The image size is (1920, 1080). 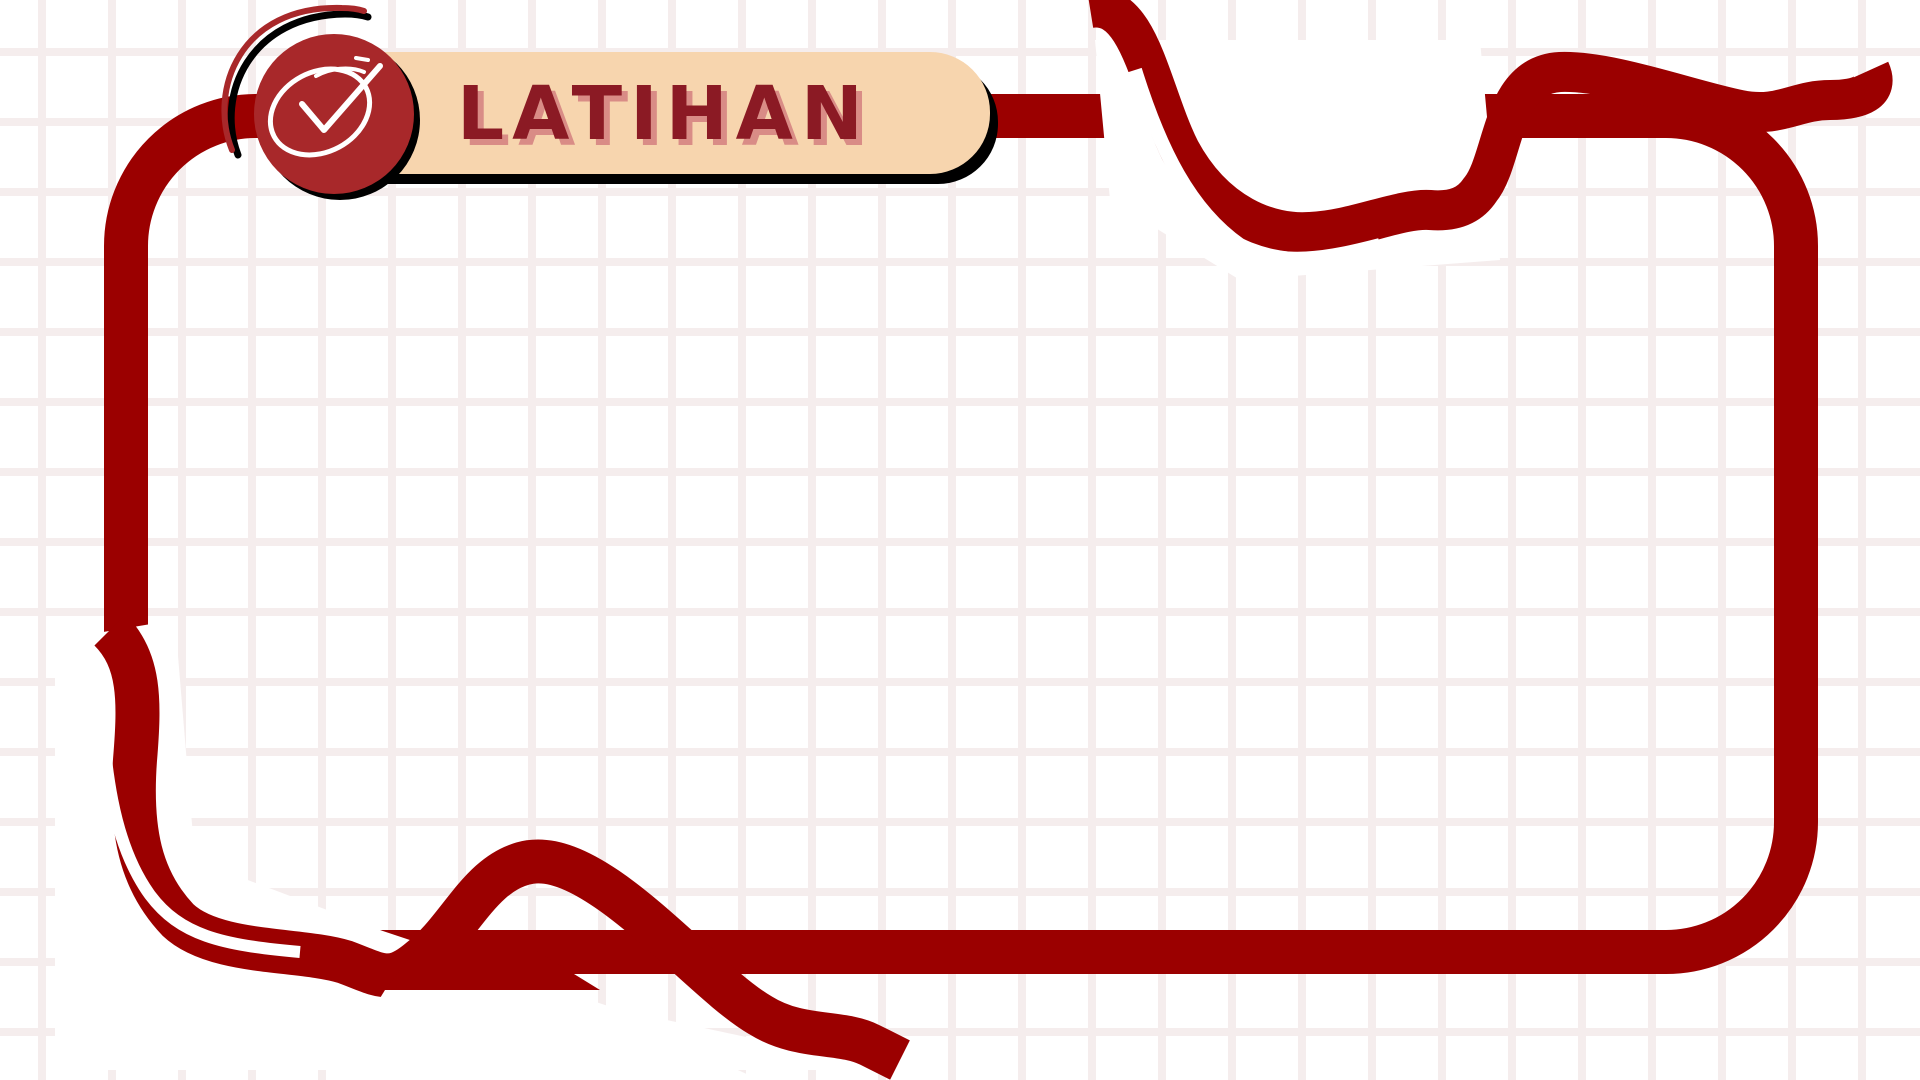 What do you see at coordinates (1490, 126) in the screenshot?
I see `top-ribbon` at bounding box center [1490, 126].